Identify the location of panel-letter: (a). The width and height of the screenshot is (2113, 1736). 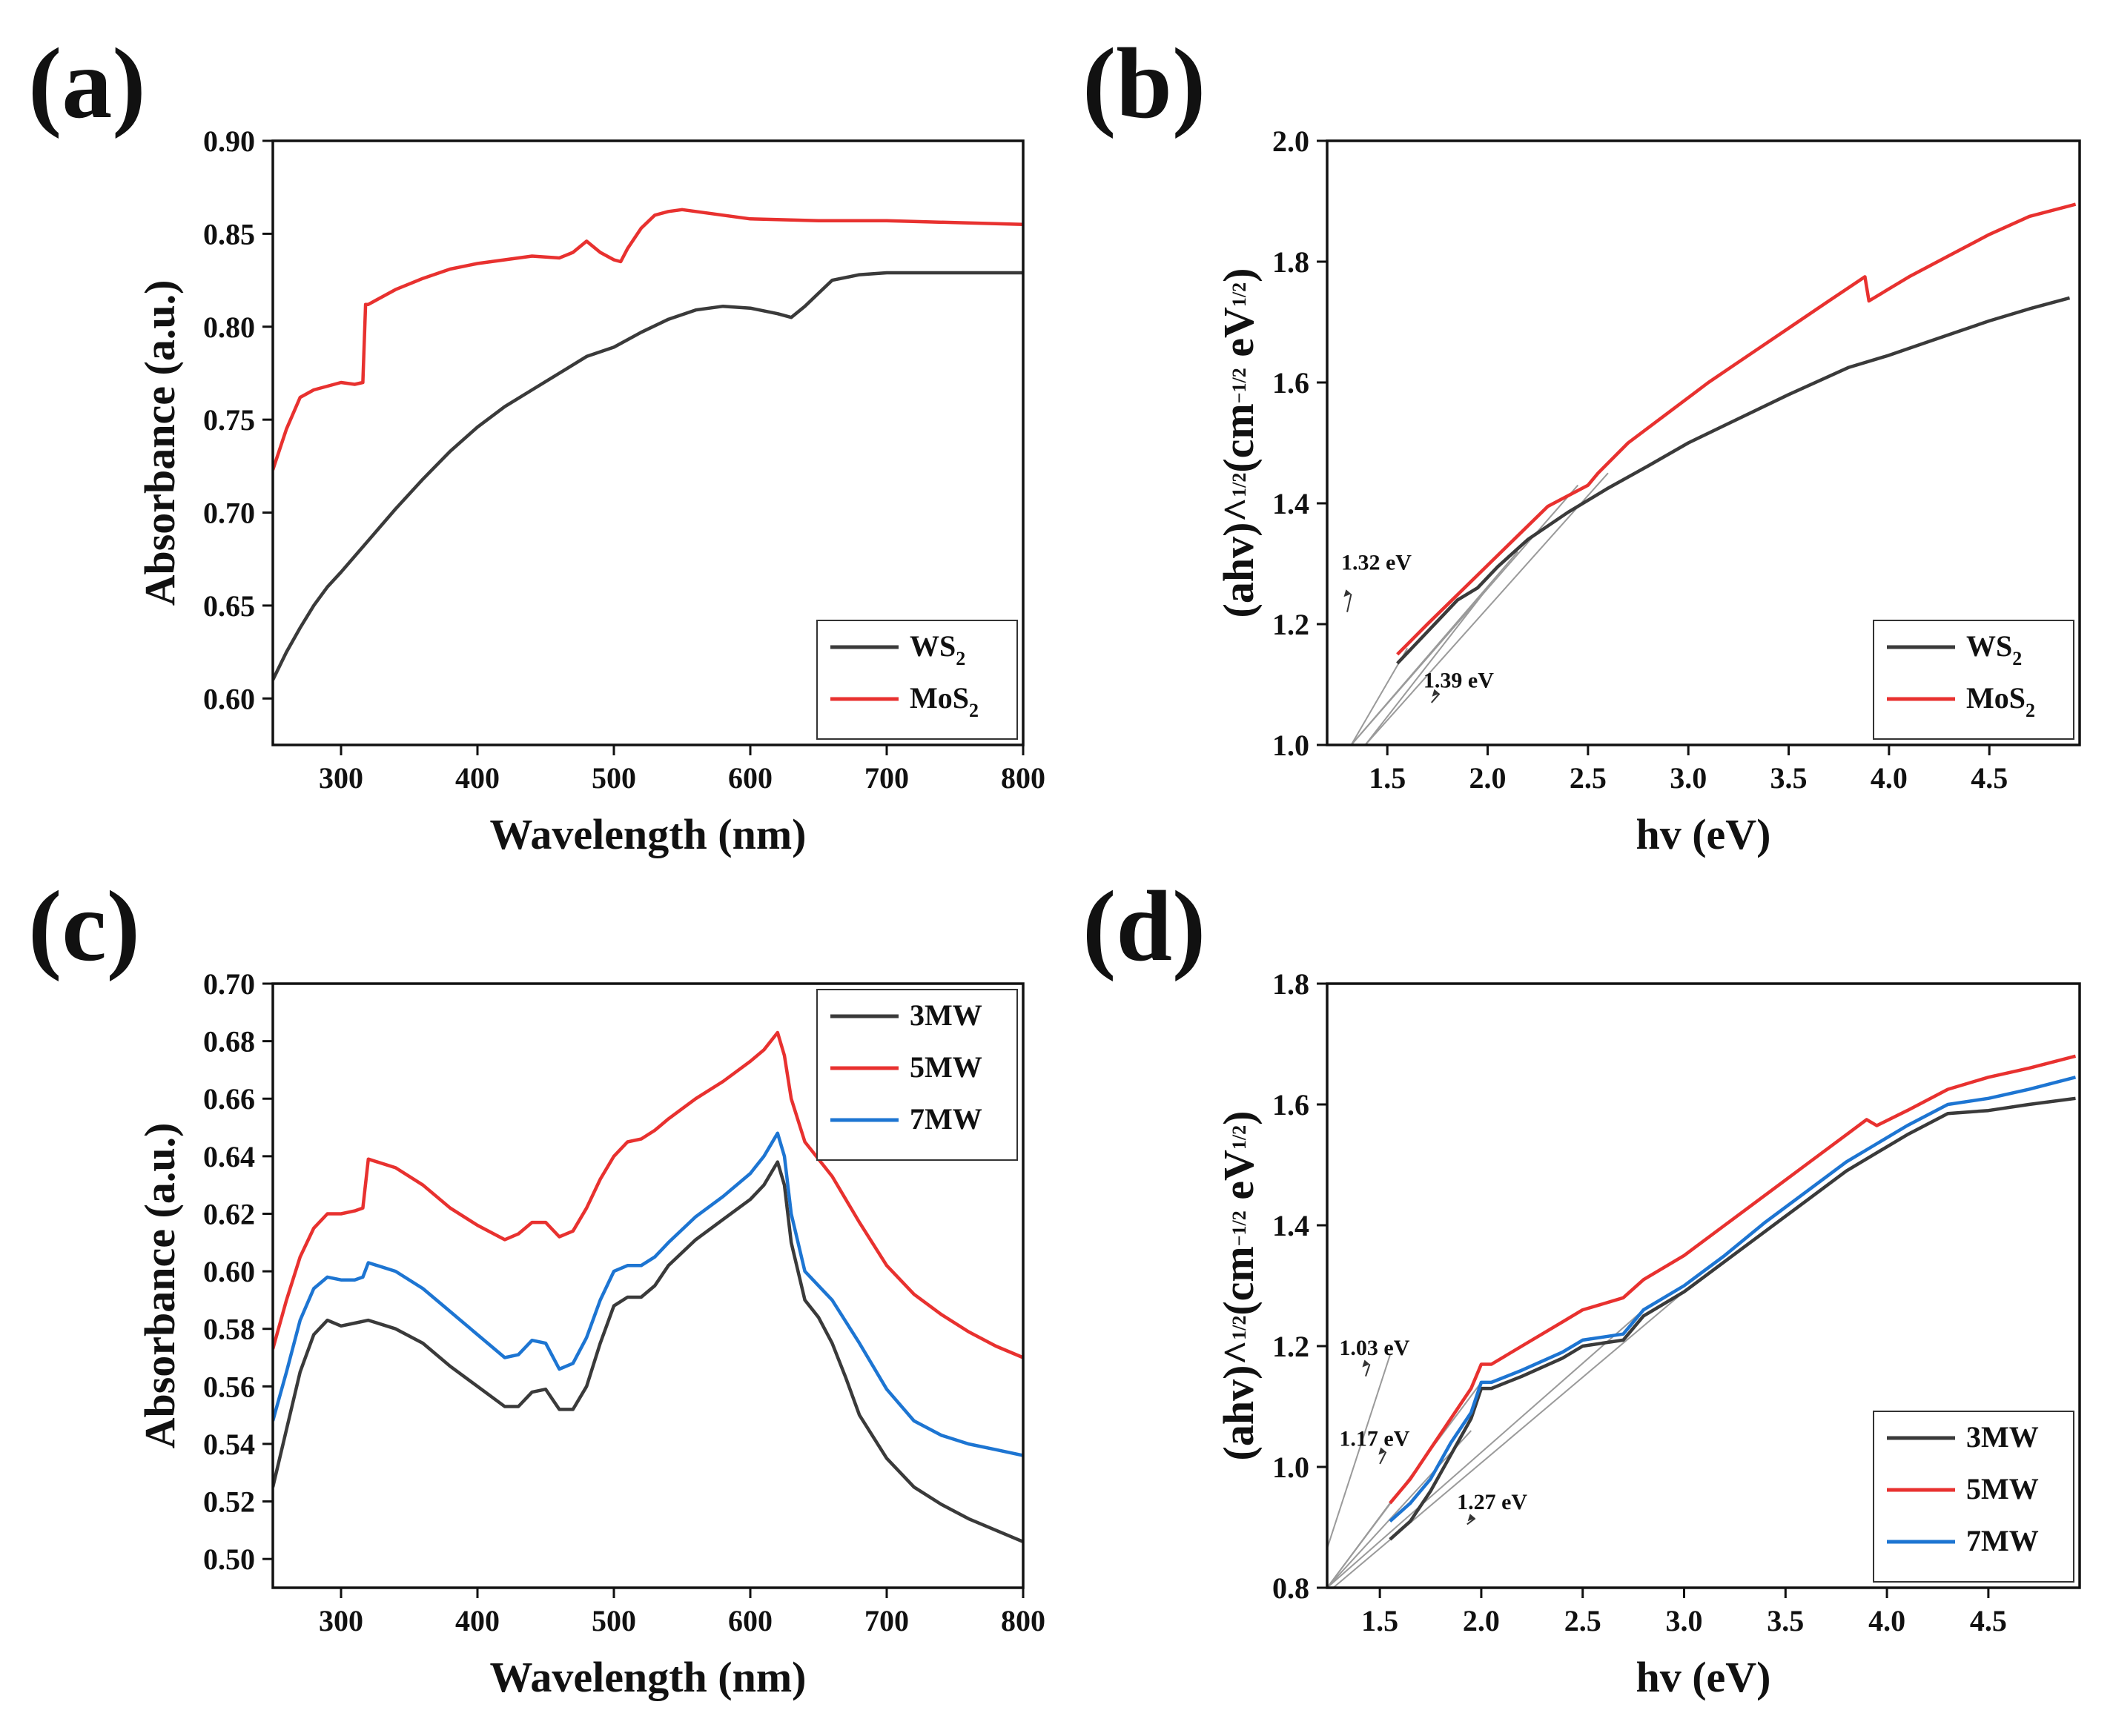
(87, 83).